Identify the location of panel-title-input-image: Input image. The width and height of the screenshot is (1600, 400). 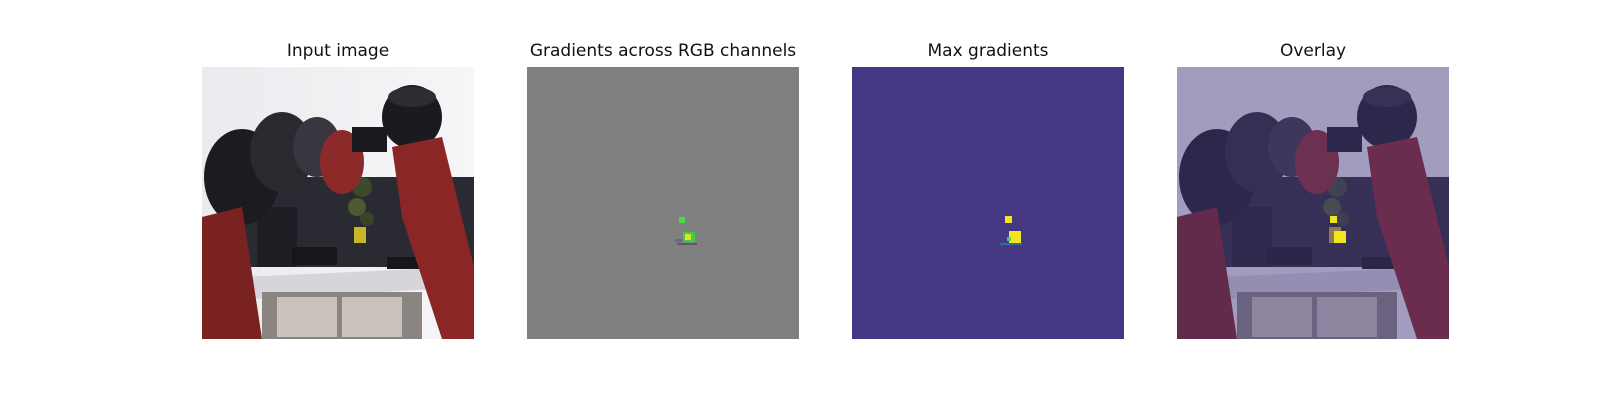
(338, 51).